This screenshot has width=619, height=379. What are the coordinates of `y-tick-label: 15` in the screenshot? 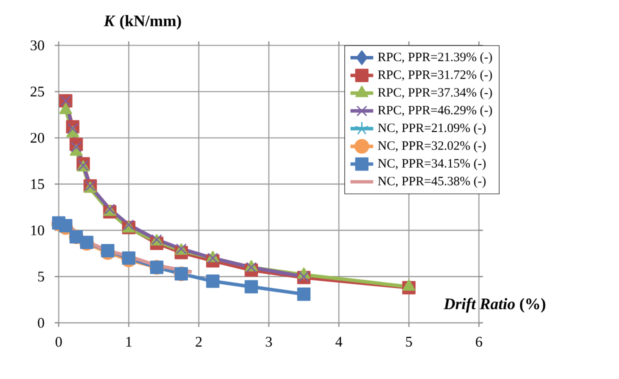 It's located at (37, 184).